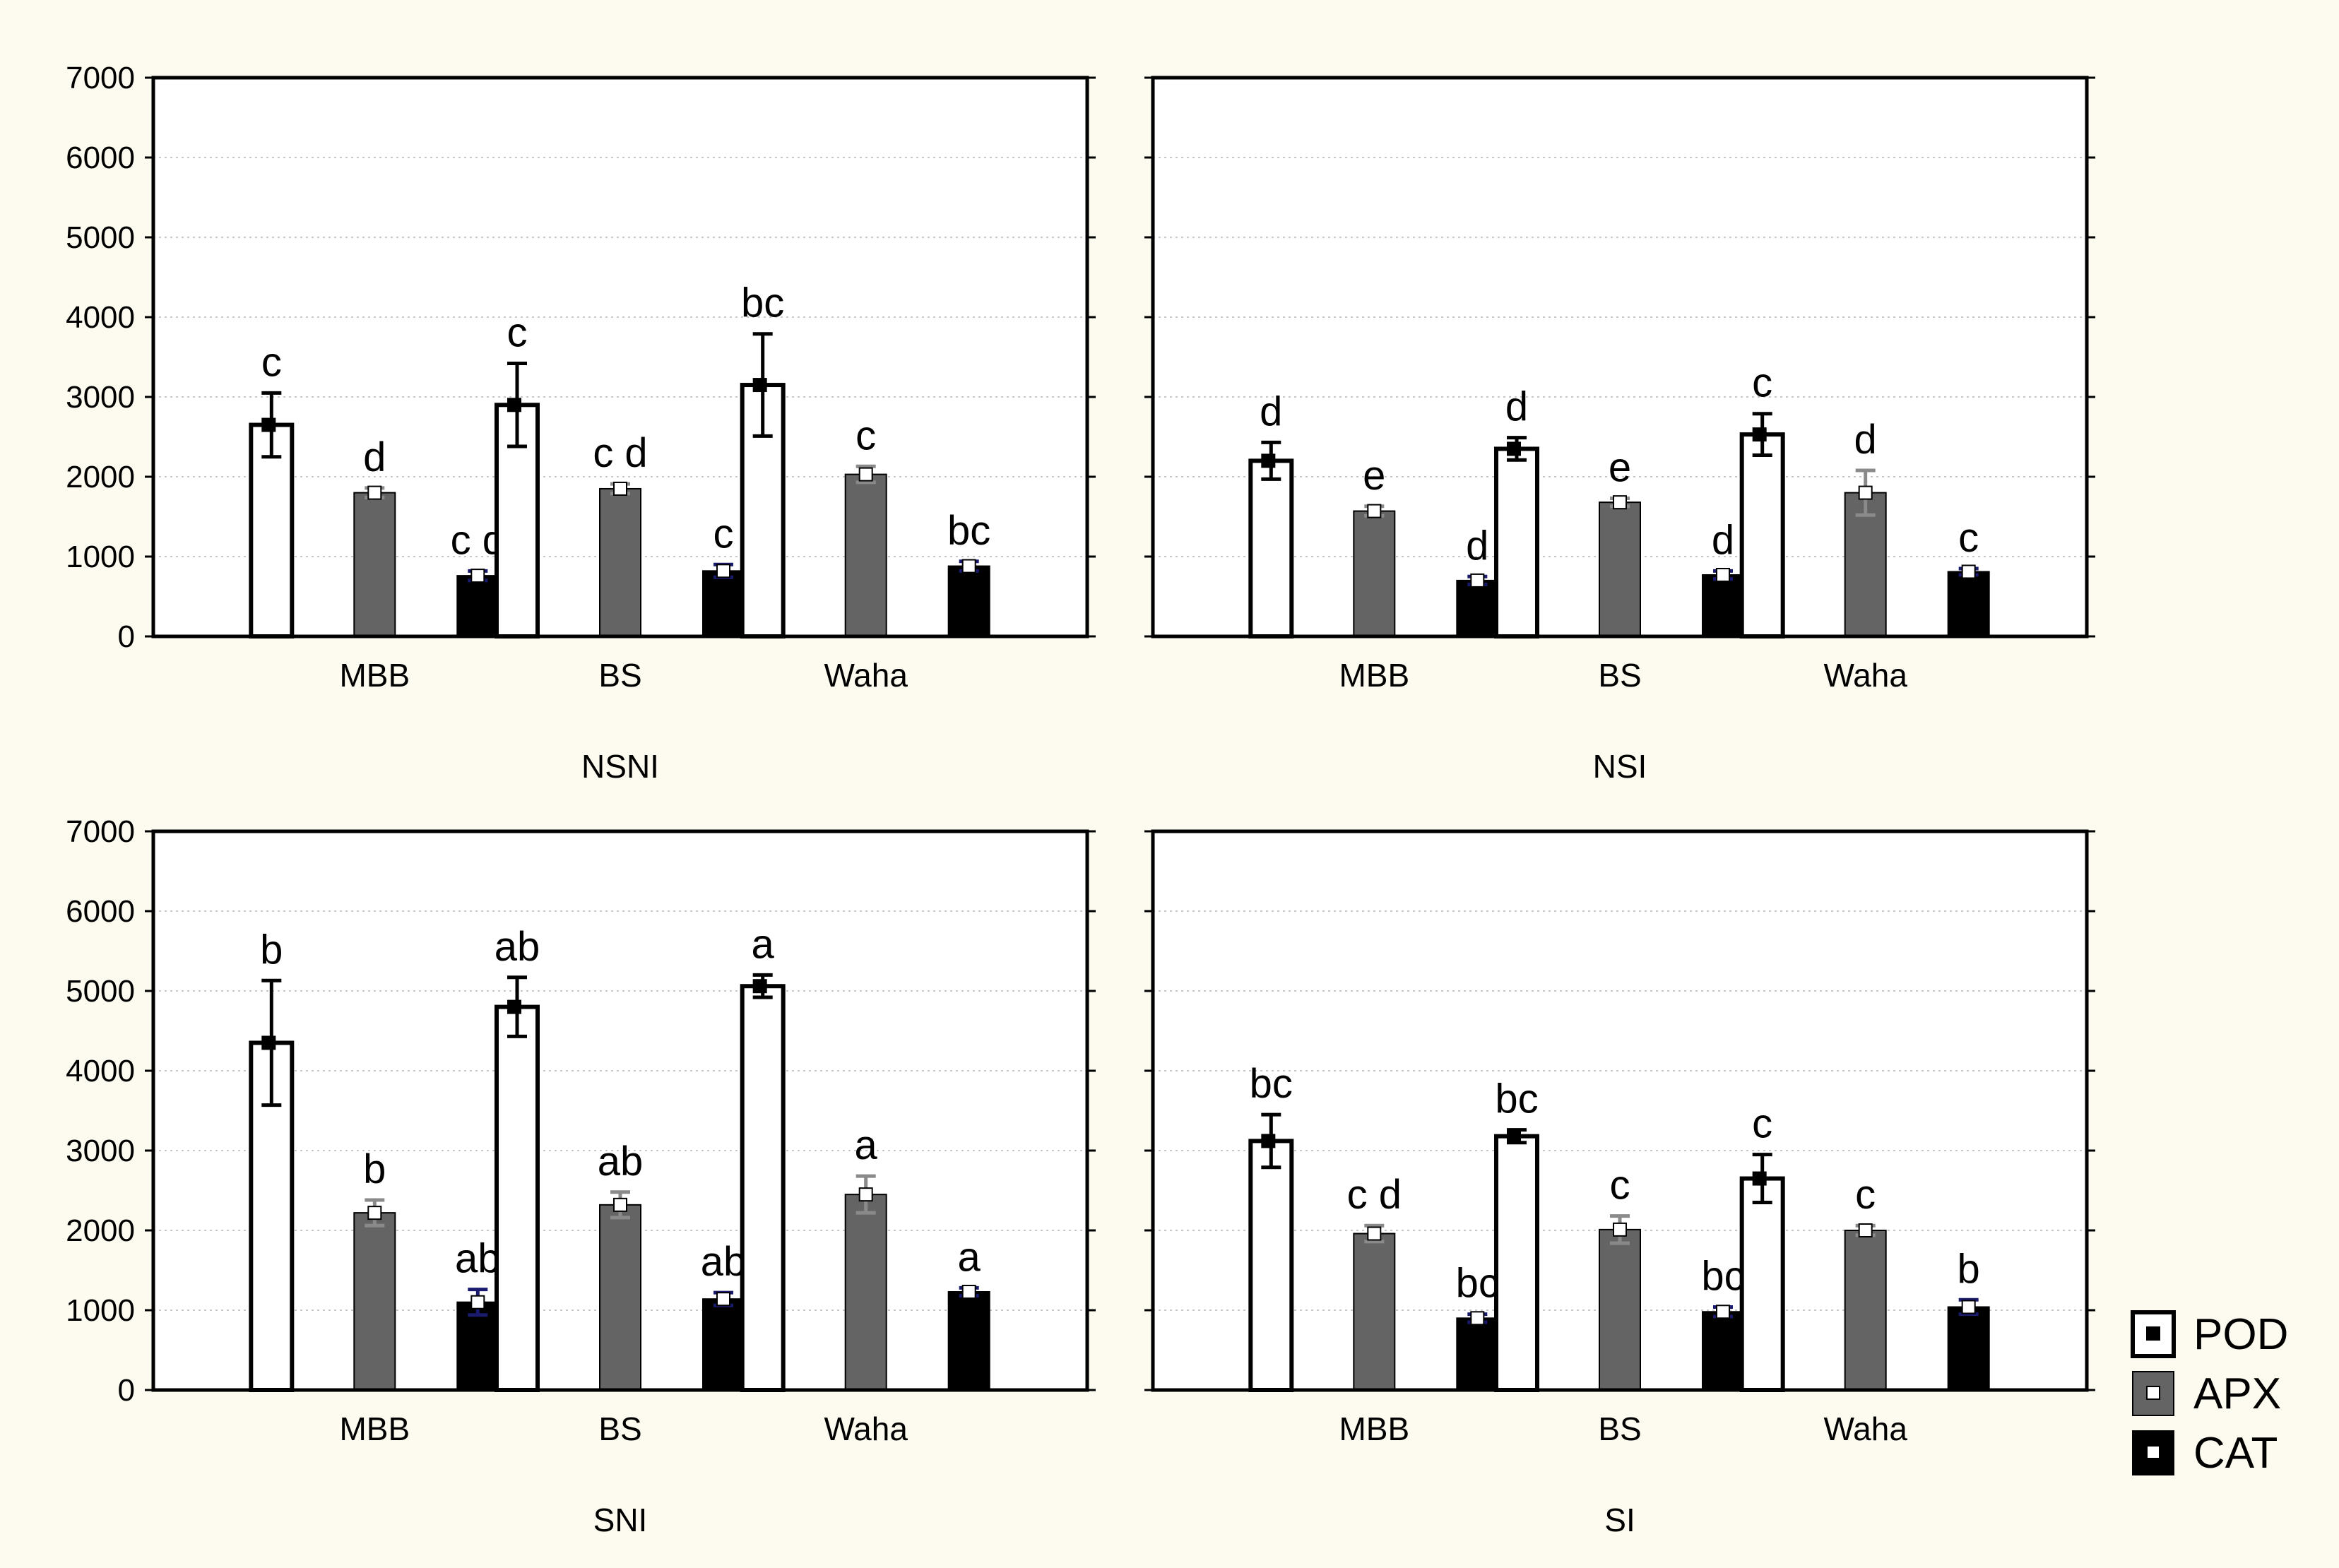  I want to click on significance-label: c d, so click(1374, 1195).